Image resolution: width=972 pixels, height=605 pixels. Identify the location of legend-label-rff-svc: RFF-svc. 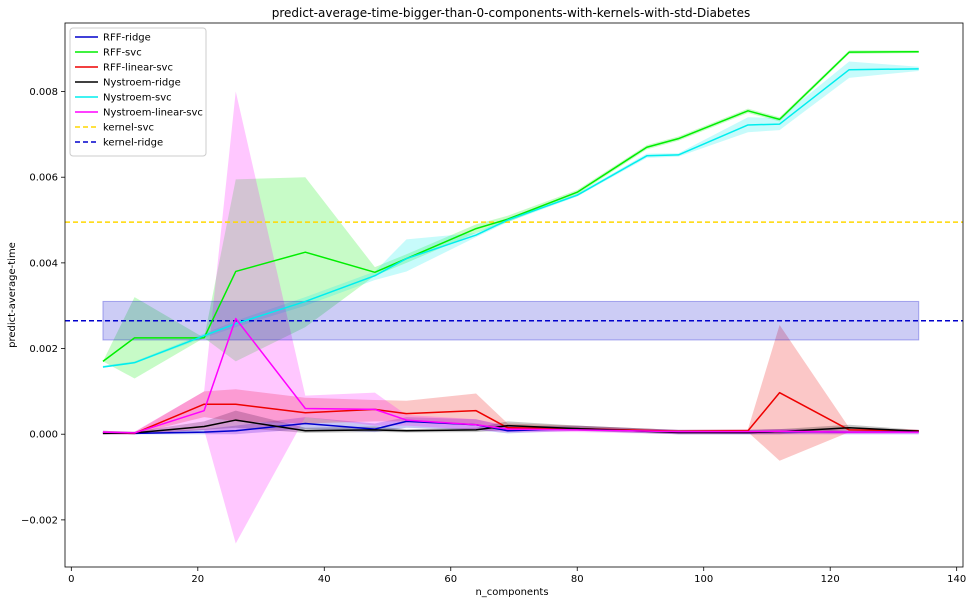
(122, 53).